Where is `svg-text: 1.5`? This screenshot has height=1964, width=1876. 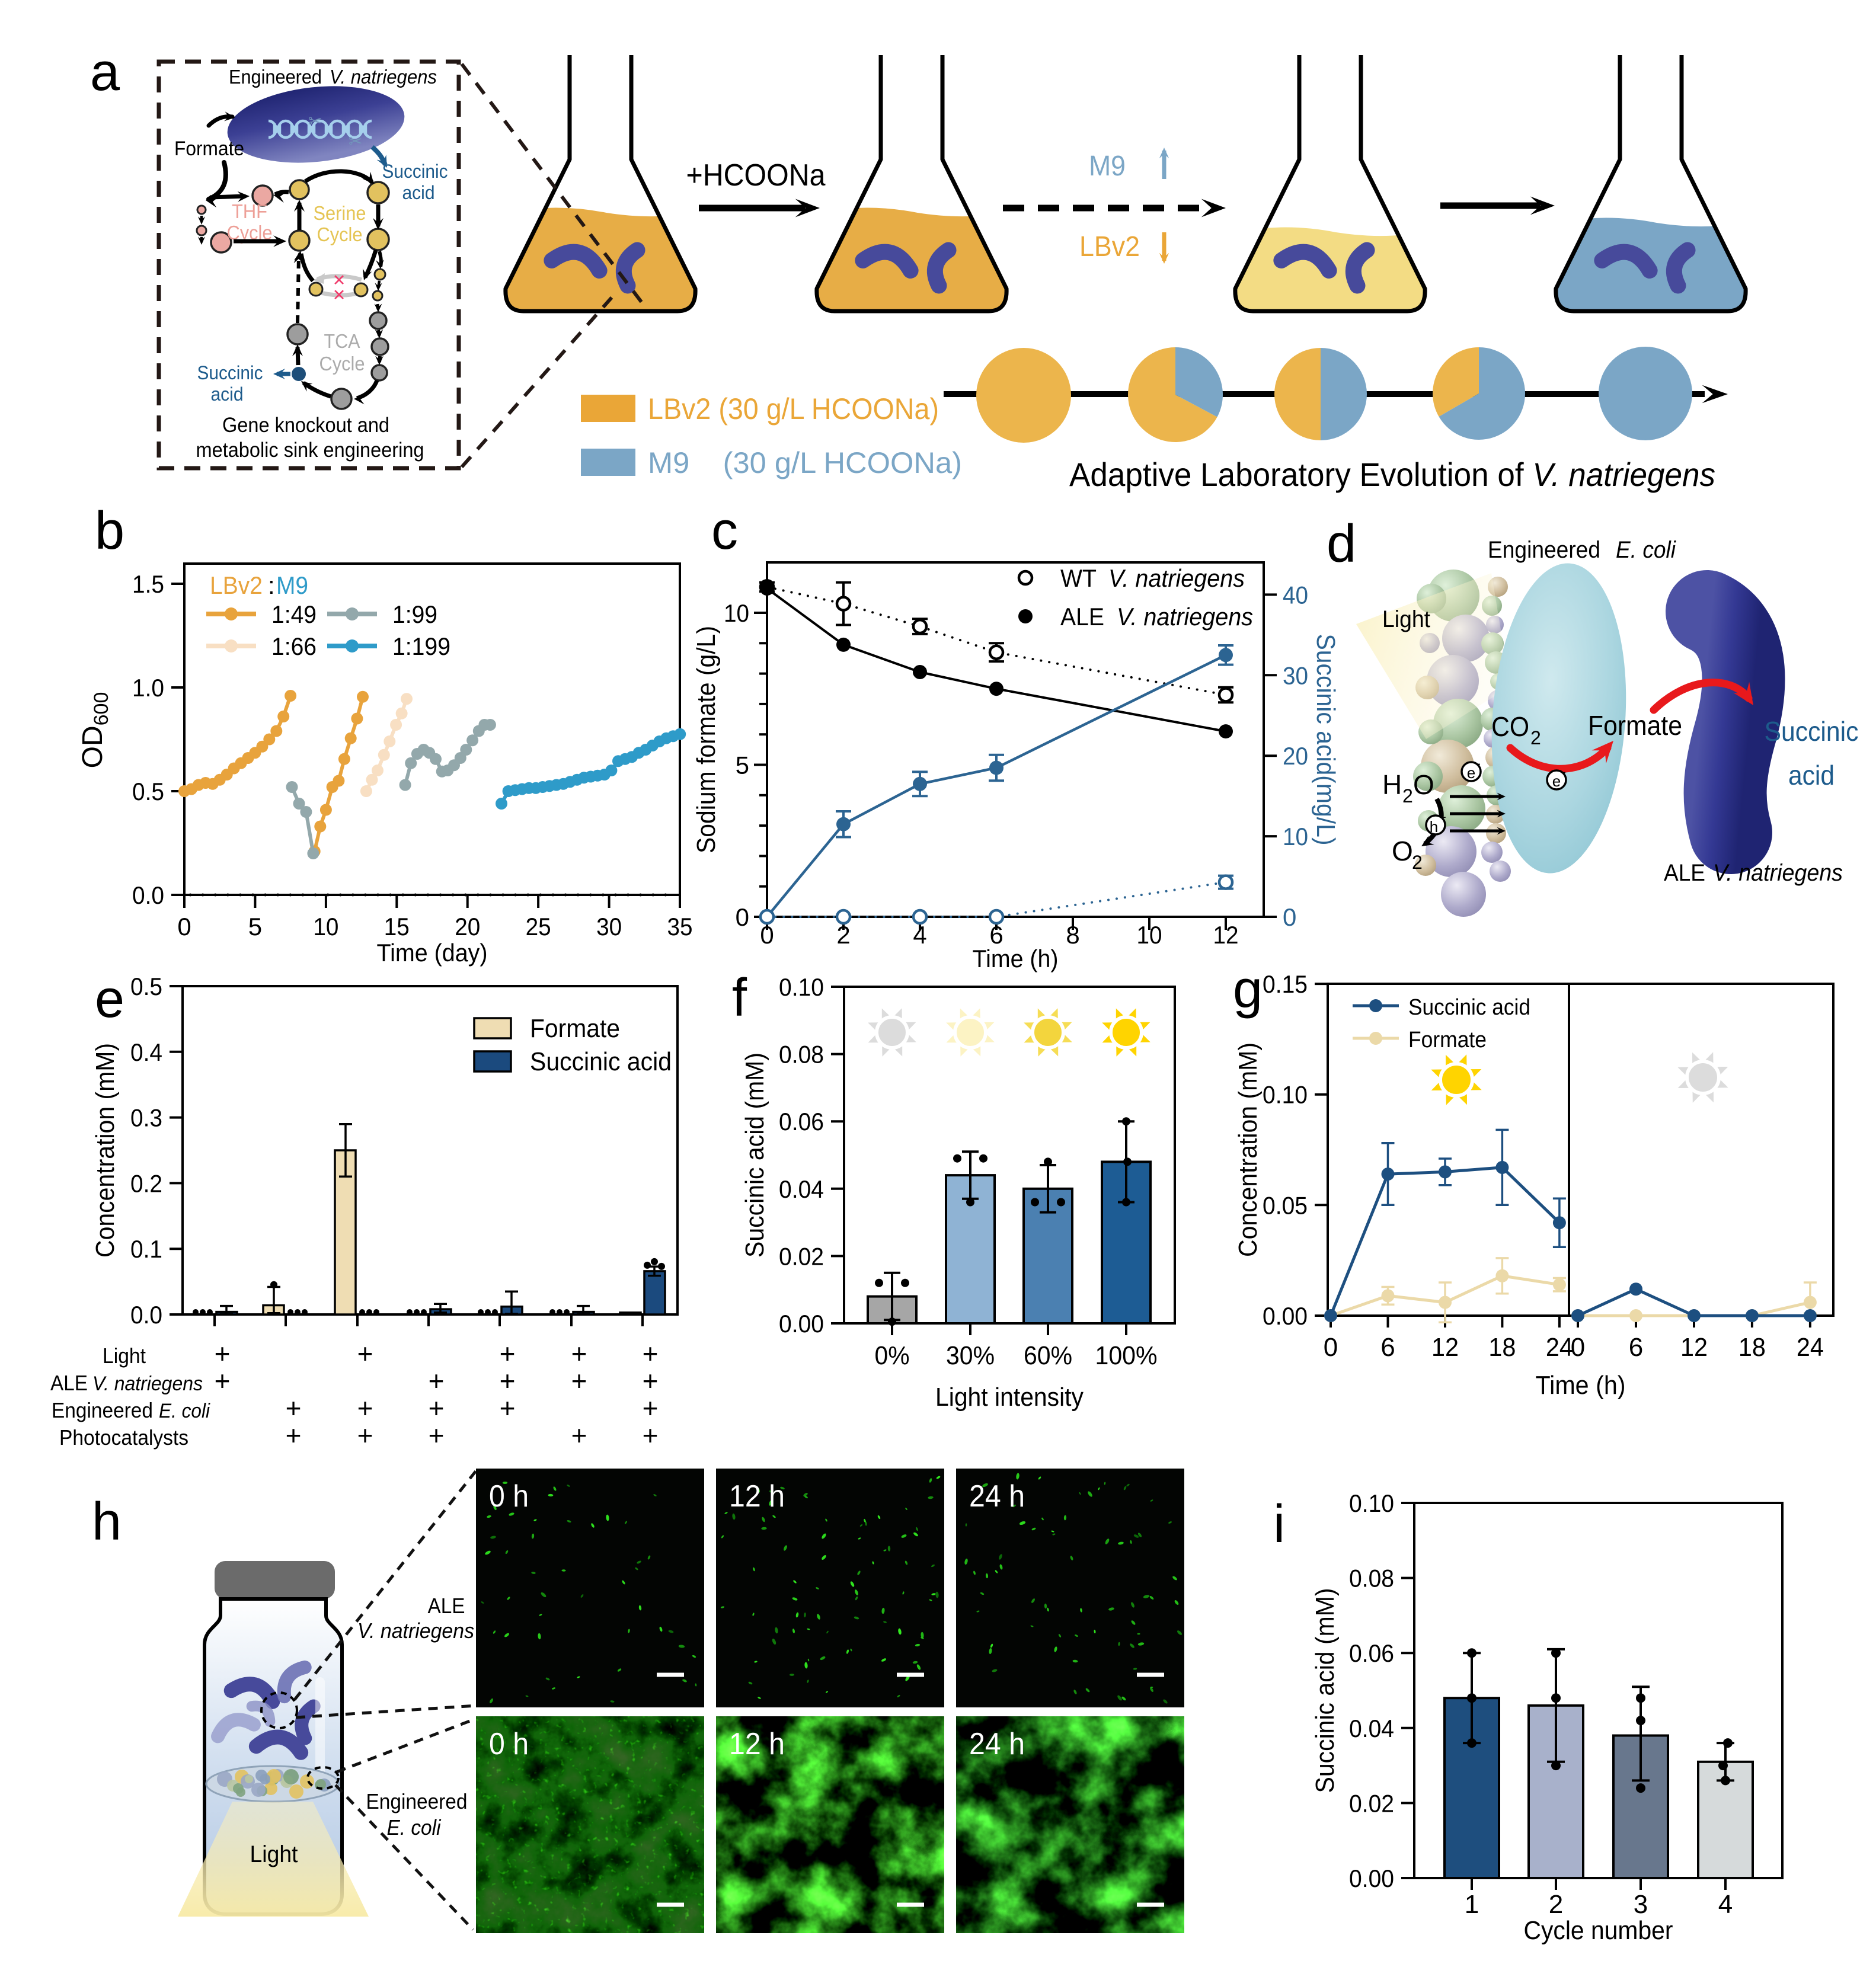
svg-text: 1.5 is located at coordinates (148, 584).